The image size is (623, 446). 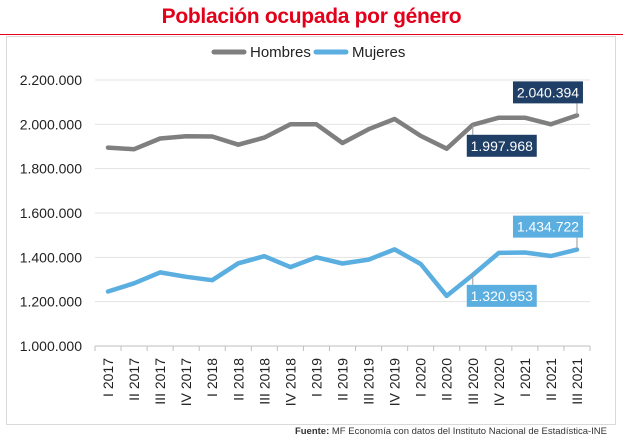 What do you see at coordinates (51, 302) in the screenshot?
I see `y-tick-label: 1.200.000` at bounding box center [51, 302].